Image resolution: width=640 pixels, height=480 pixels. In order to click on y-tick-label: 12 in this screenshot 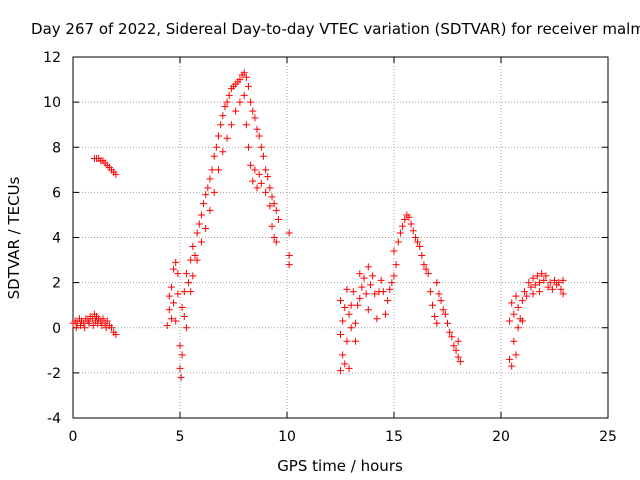, I will do `click(52, 58)`.